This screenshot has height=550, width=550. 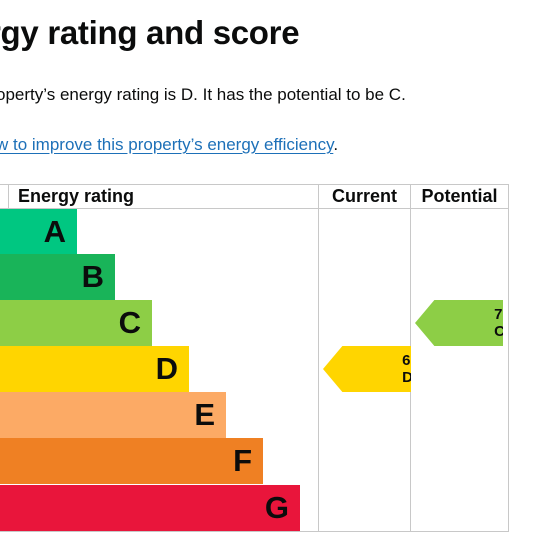 I want to click on band-d-letter: D, so click(x=166, y=368).